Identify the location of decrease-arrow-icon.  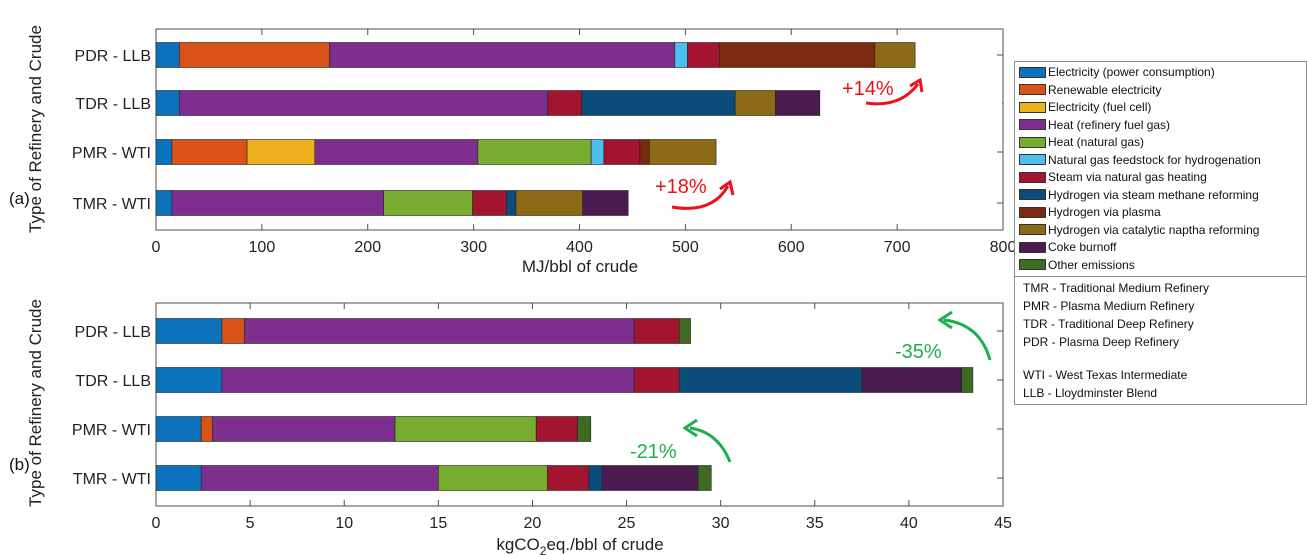
(967, 339).